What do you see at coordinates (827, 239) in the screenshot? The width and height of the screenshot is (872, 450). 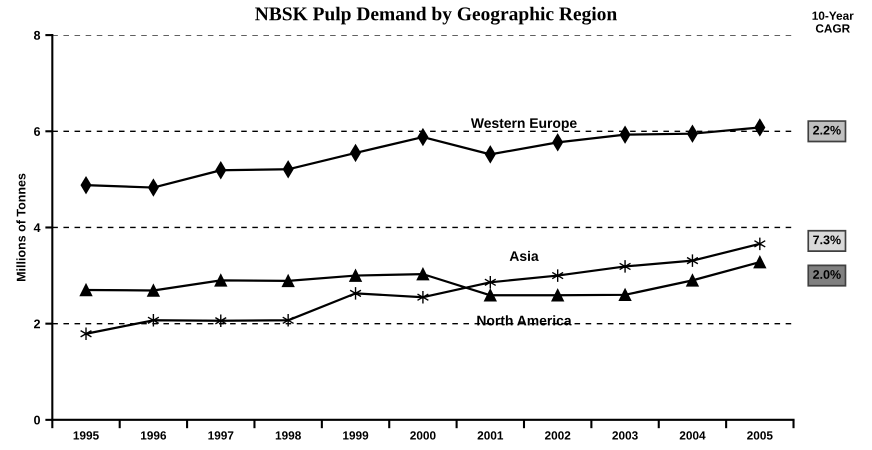 I see `text: 7.3%` at bounding box center [827, 239].